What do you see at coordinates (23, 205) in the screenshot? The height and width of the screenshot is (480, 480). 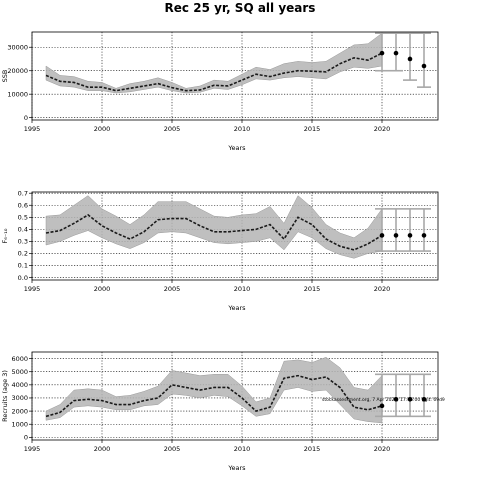 I see `y-tick-label: 0.6` at bounding box center [23, 205].